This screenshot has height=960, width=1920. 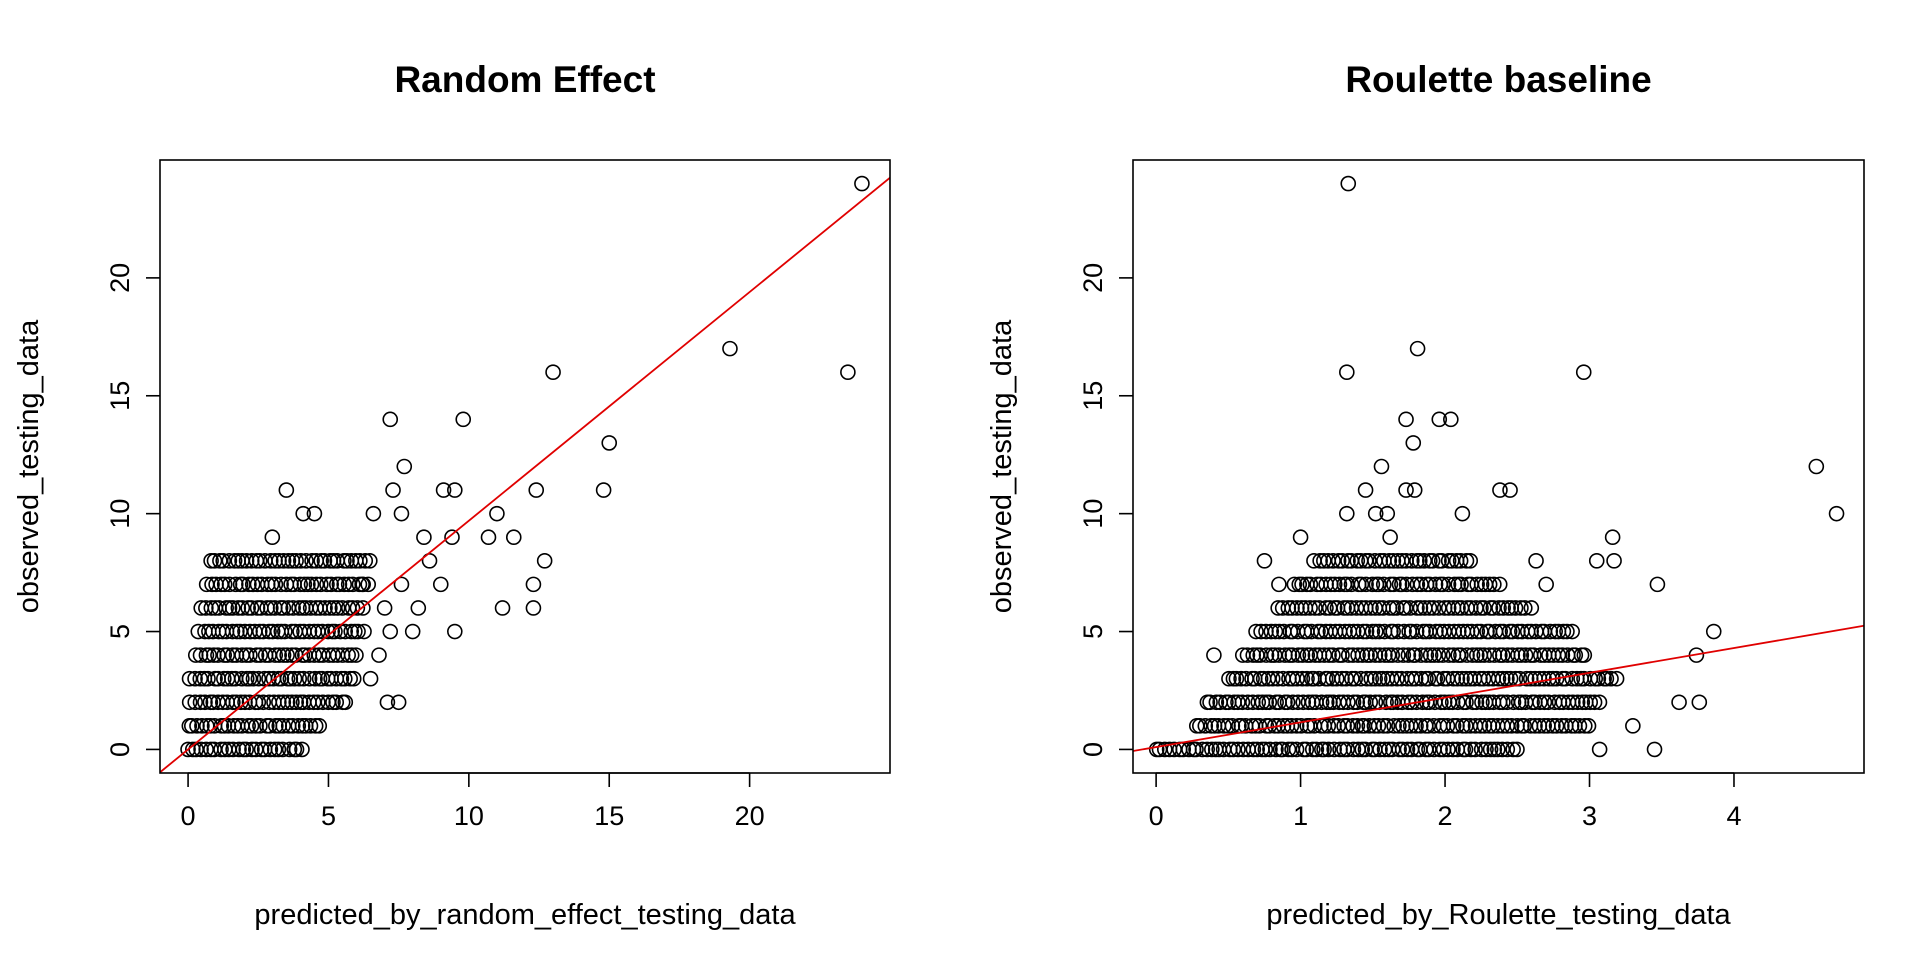 What do you see at coordinates (1093, 514) in the screenshot?
I see `y-tick-label: 10` at bounding box center [1093, 514].